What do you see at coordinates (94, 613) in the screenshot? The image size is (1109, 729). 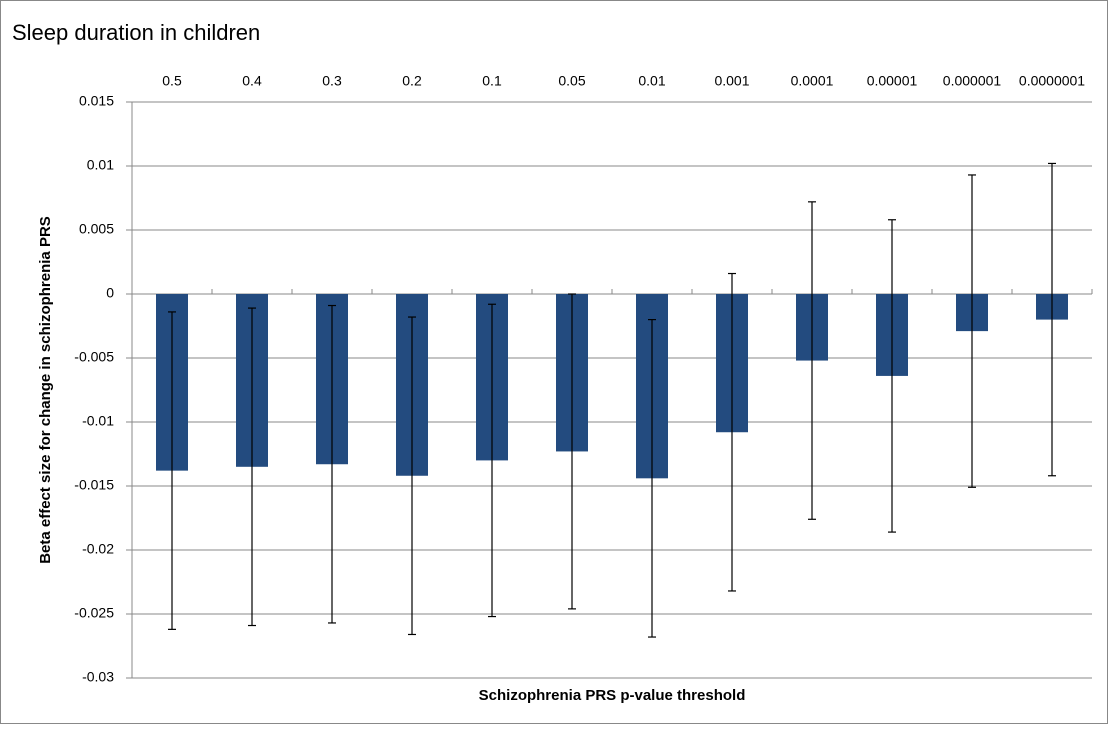 I see `y-tick-label: -0.025` at bounding box center [94, 613].